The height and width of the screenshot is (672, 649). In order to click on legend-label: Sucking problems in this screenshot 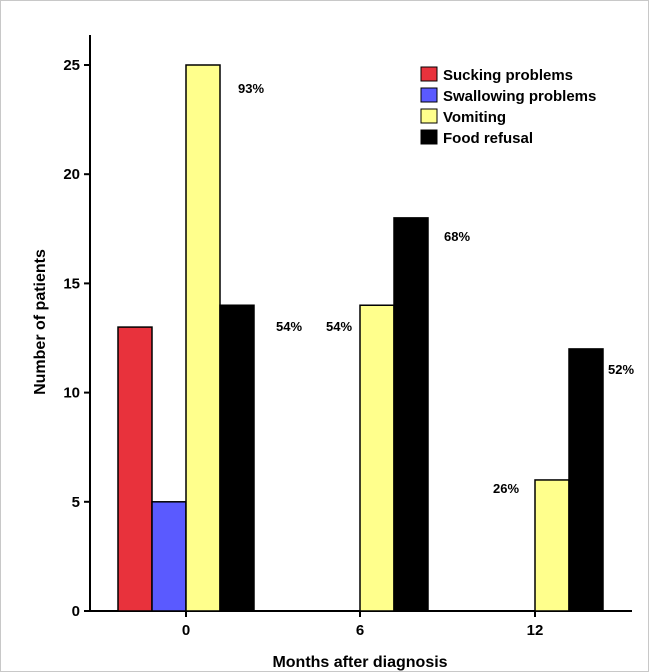, I will do `click(508, 75)`.